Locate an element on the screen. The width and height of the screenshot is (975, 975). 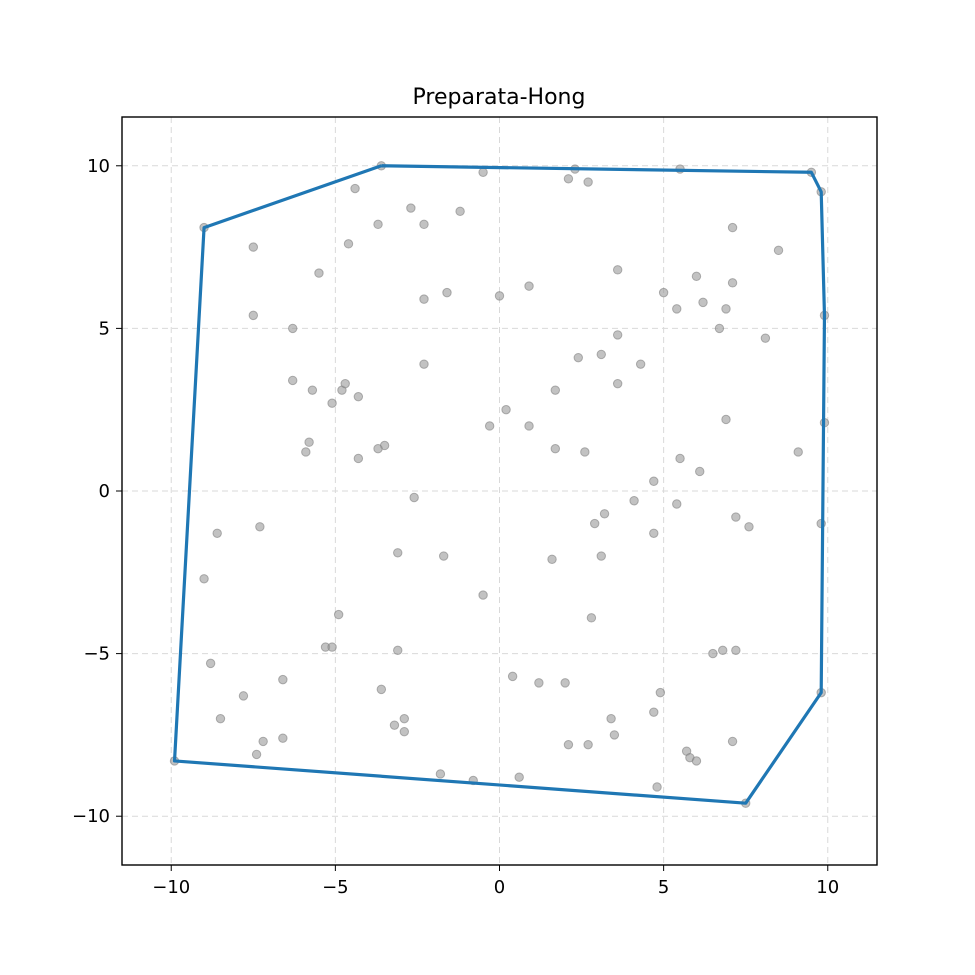
y-tick-label: 0 is located at coordinates (104, 491).